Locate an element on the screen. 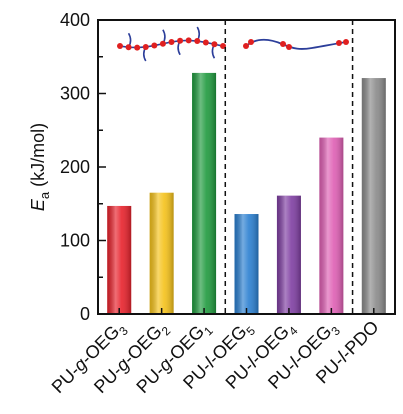  y-axis: 0 100 200 300 400 is located at coordinates (83, 167).